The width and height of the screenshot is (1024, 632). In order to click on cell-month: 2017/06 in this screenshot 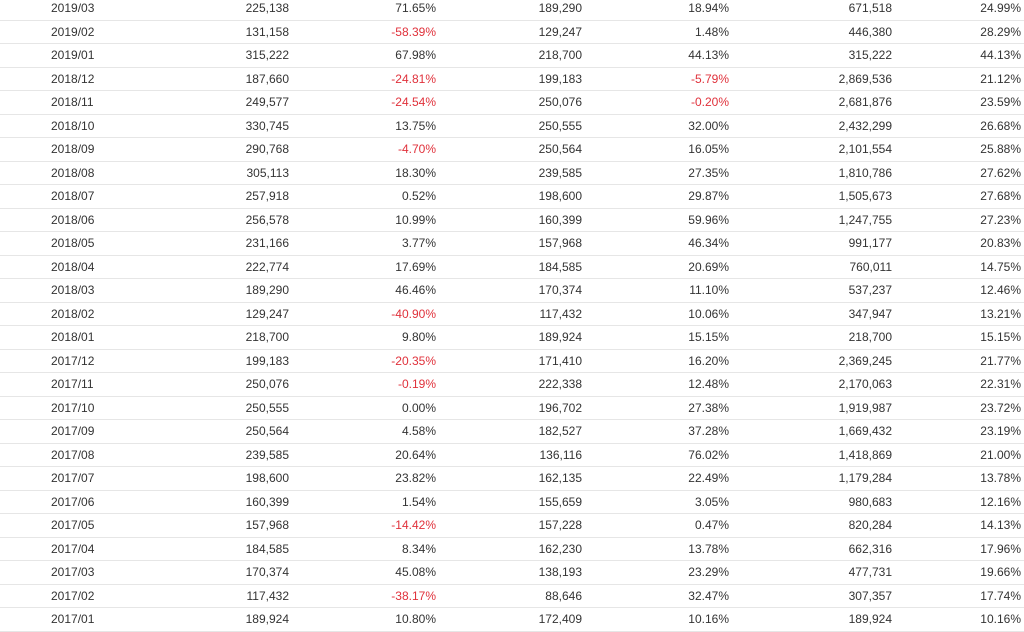, I will do `click(50, 502)`.